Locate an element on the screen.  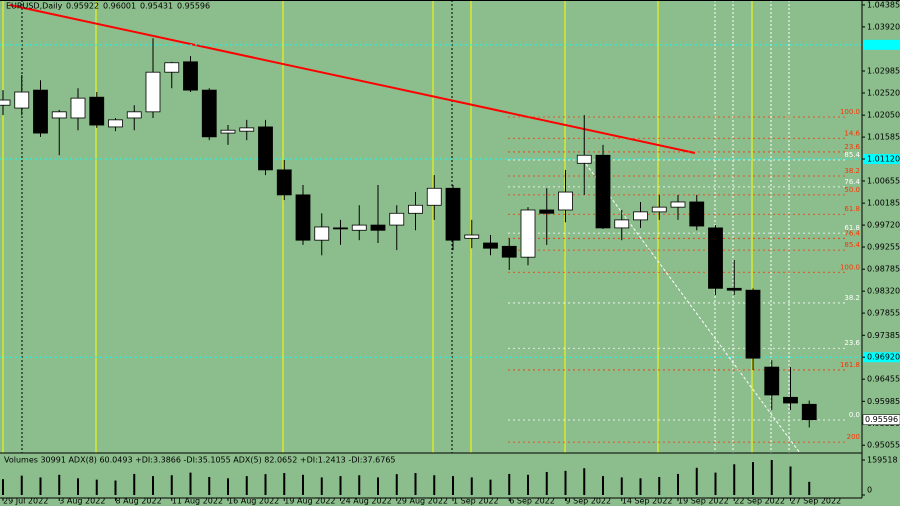
y-tick-label: 0.99255 is located at coordinates (883, 247).